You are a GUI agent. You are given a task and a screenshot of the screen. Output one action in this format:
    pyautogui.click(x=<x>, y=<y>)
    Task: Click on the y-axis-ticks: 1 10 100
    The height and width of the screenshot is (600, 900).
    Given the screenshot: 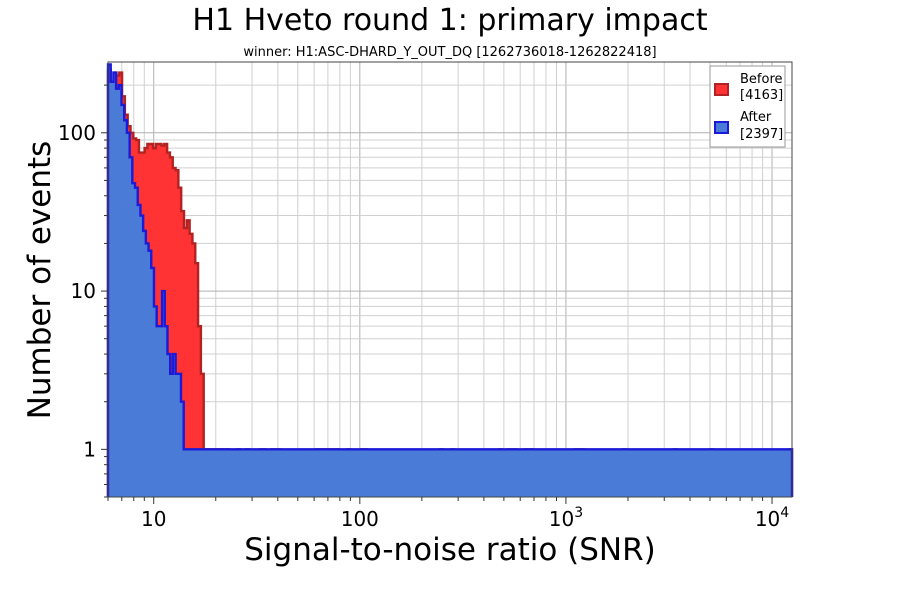 What is the action you would take?
    pyautogui.click(x=83, y=291)
    